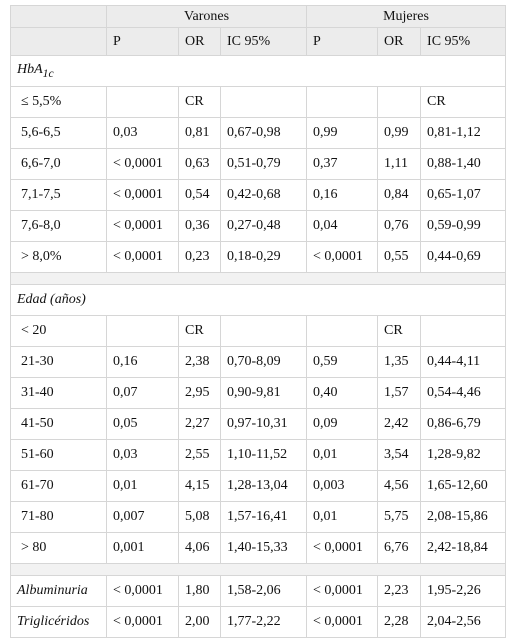 This screenshot has height=639, width=515. I want to click on cell: 1,28-9,82, so click(463, 455).